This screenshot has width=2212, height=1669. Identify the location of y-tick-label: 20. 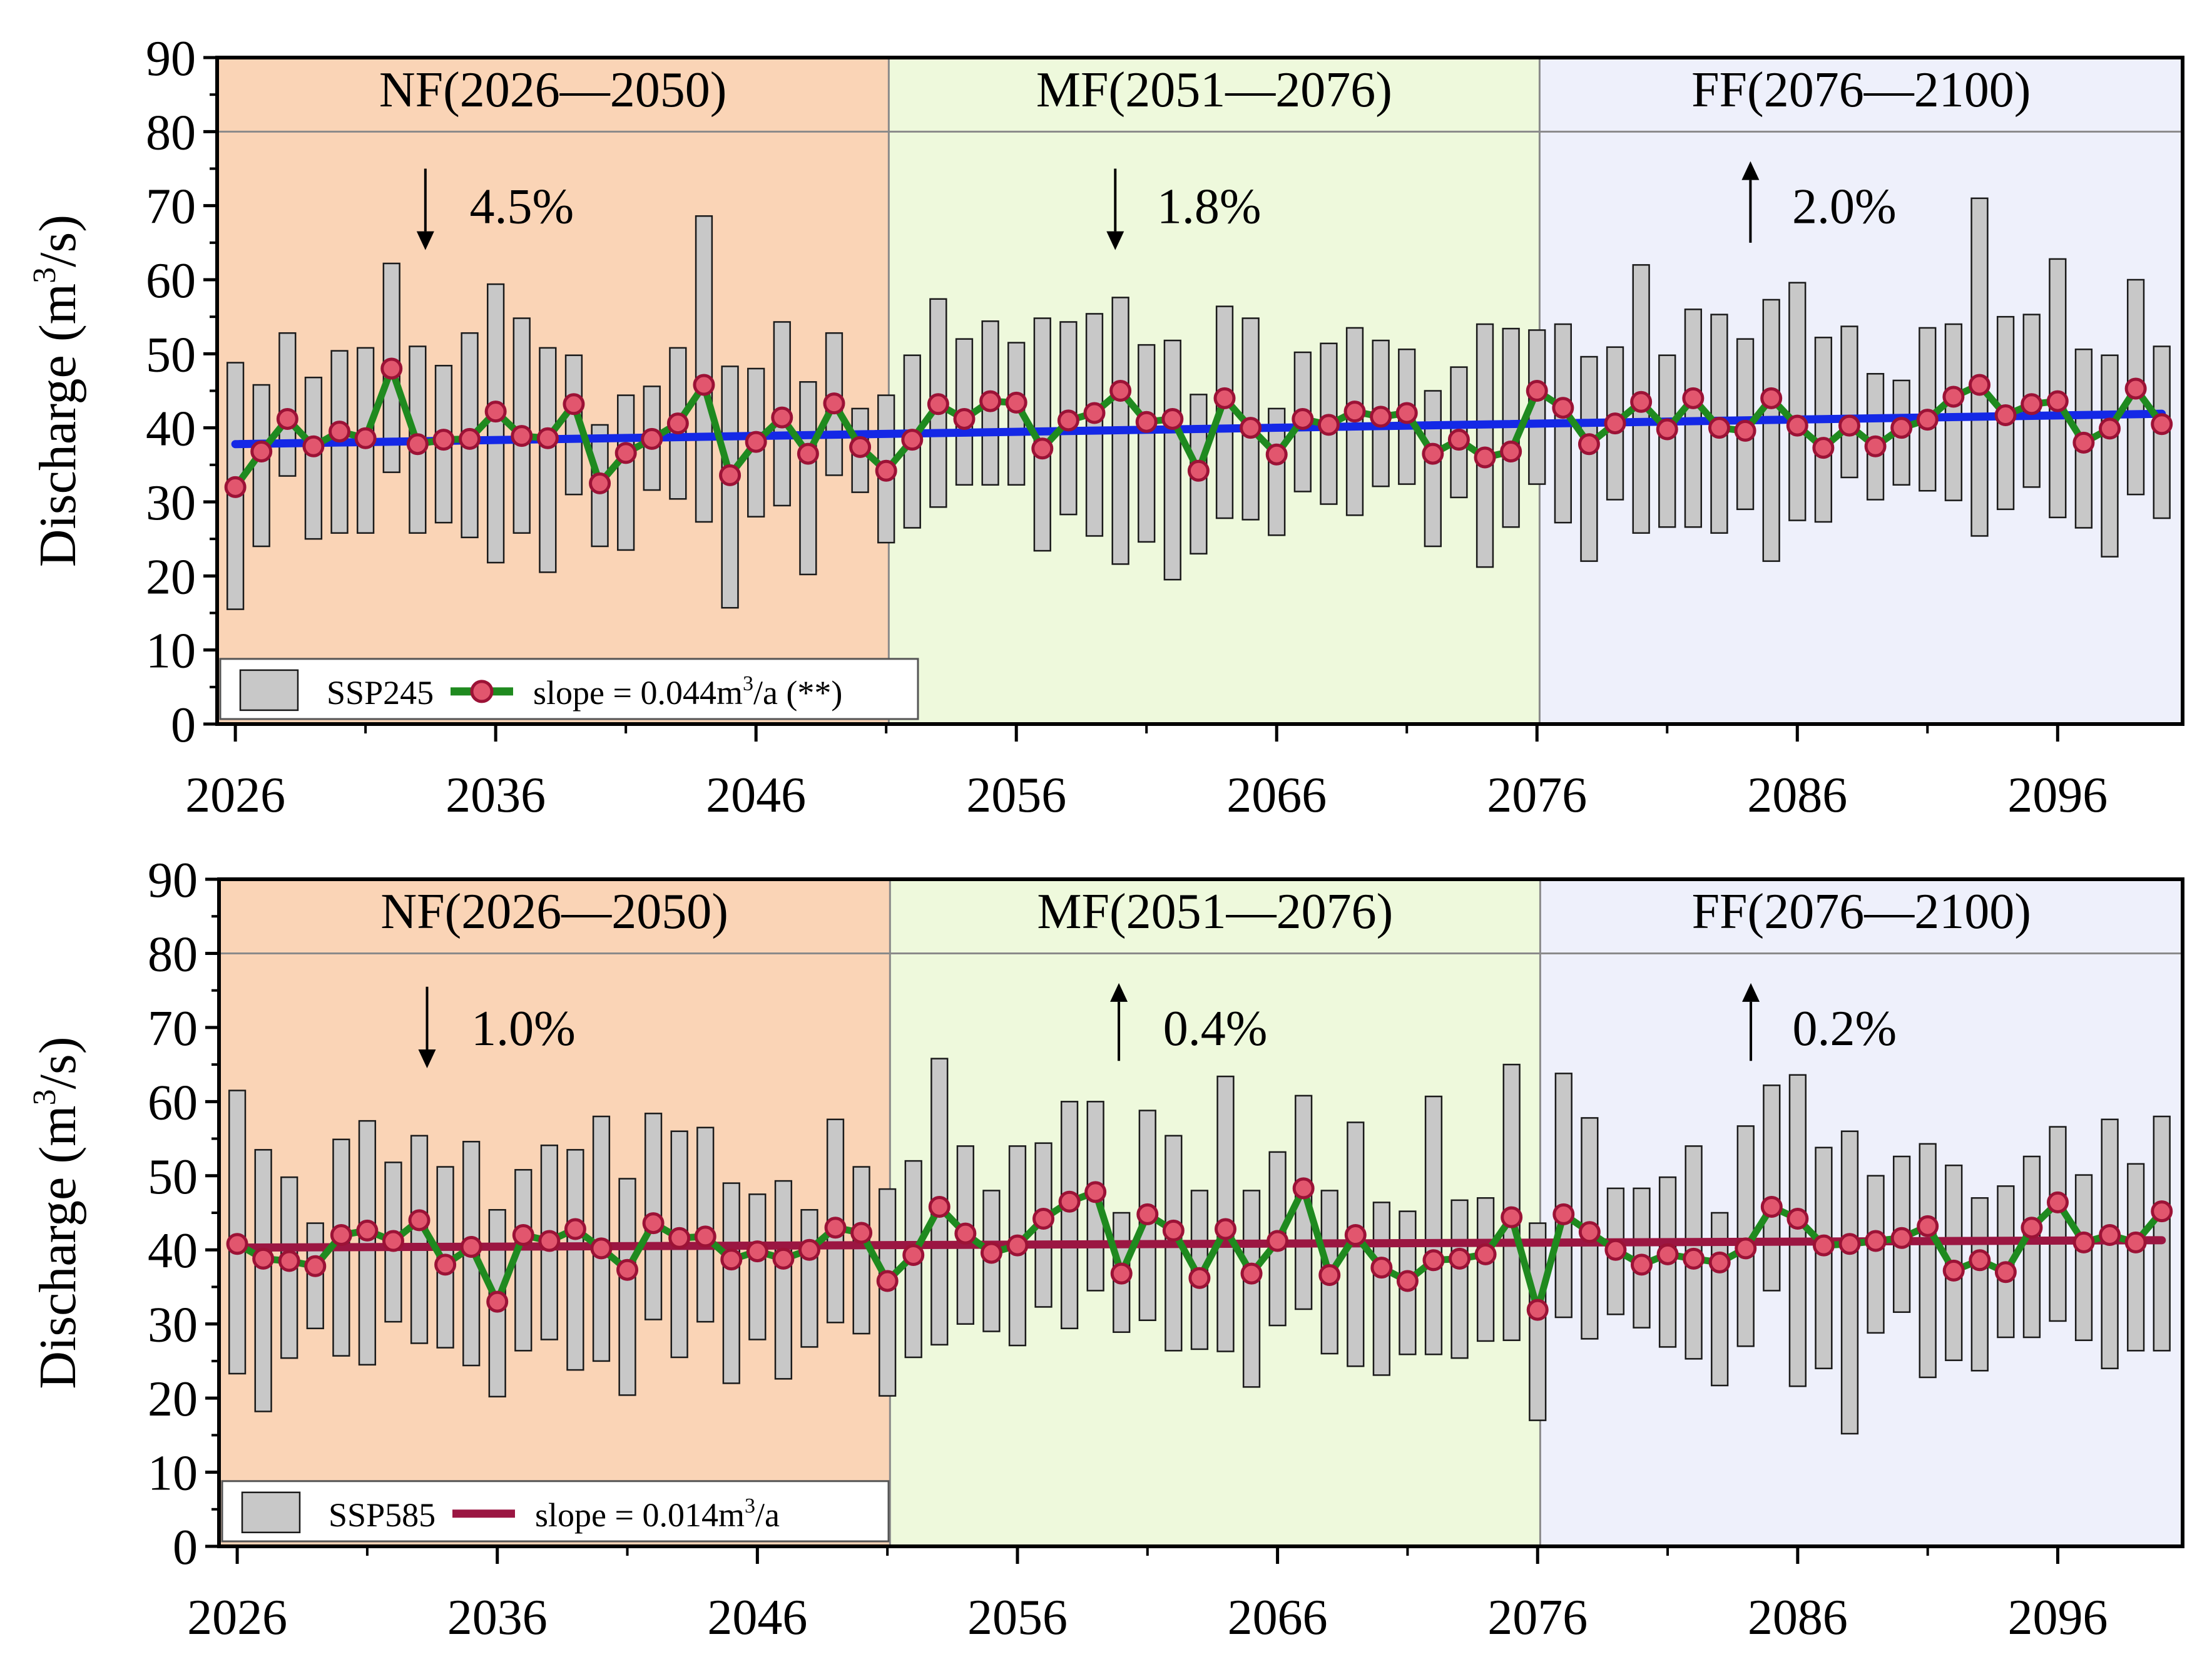
(171, 577).